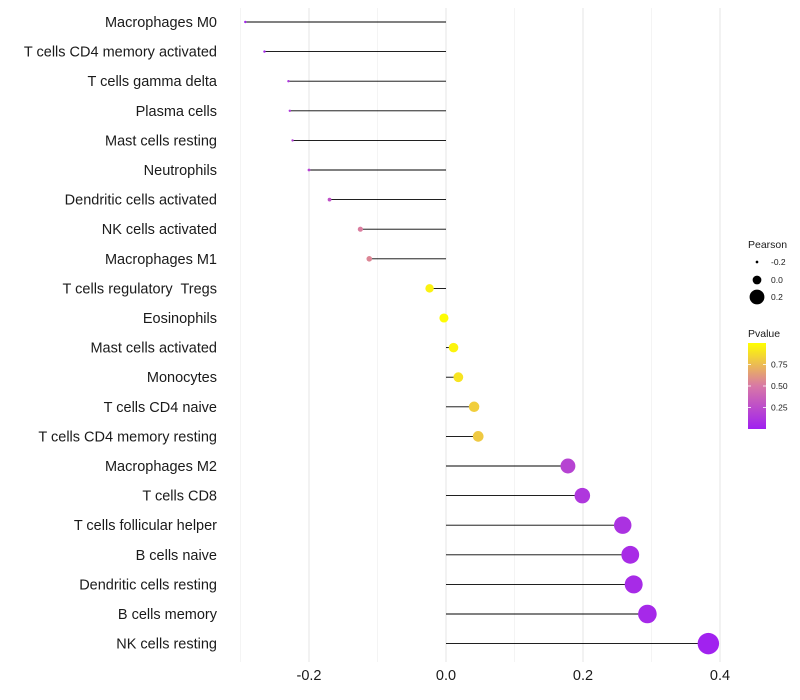 Image resolution: width=800 pixels, height=700 pixels. I want to click on category-label: T cells regulatory Tregs, so click(140, 289).